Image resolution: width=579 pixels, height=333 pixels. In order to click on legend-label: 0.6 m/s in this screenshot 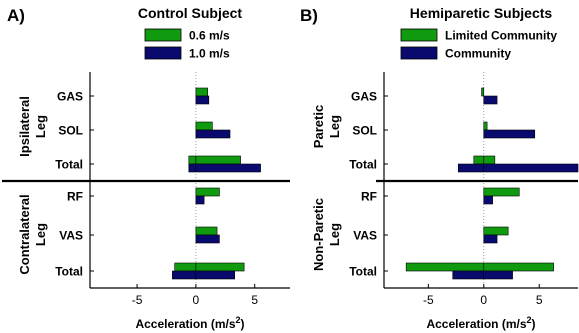, I will do `click(209, 36)`.